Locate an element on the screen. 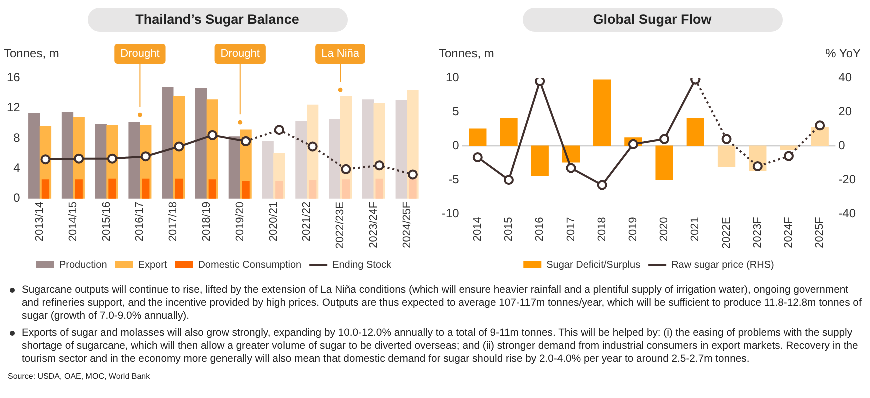  legend-label: Domestic Consumption is located at coordinates (250, 265).